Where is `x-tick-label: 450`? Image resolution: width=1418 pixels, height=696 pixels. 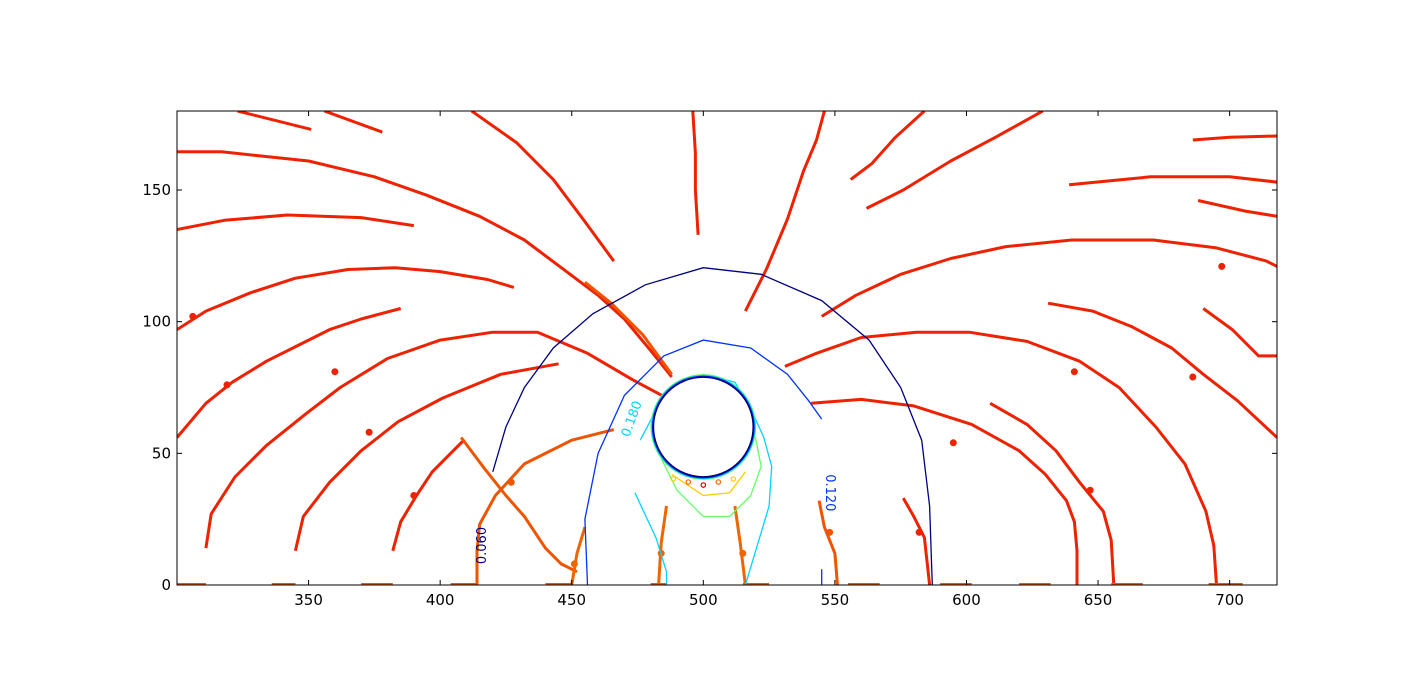
x-tick-label: 450 is located at coordinates (571, 600).